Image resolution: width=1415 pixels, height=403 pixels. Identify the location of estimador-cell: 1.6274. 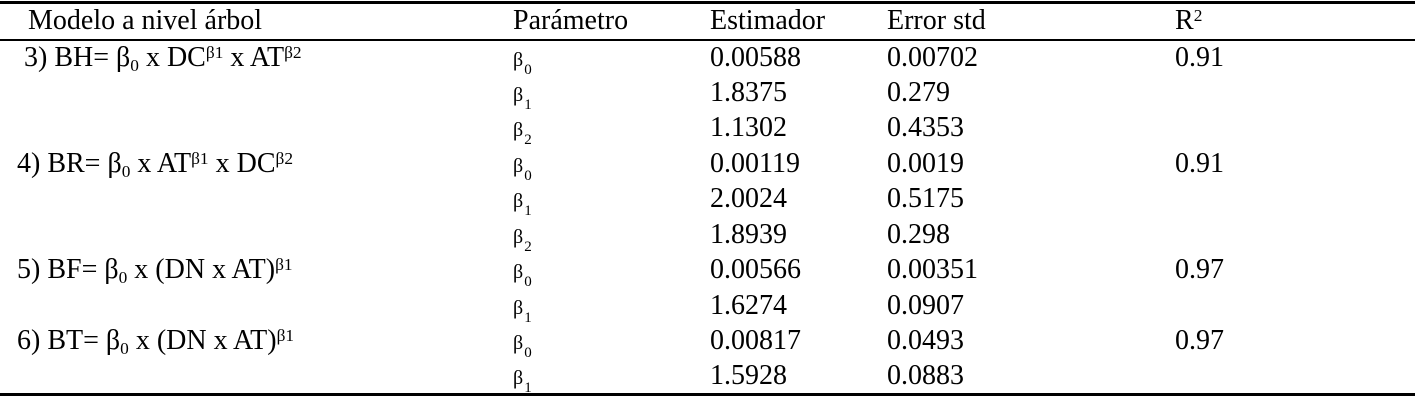
(748, 305).